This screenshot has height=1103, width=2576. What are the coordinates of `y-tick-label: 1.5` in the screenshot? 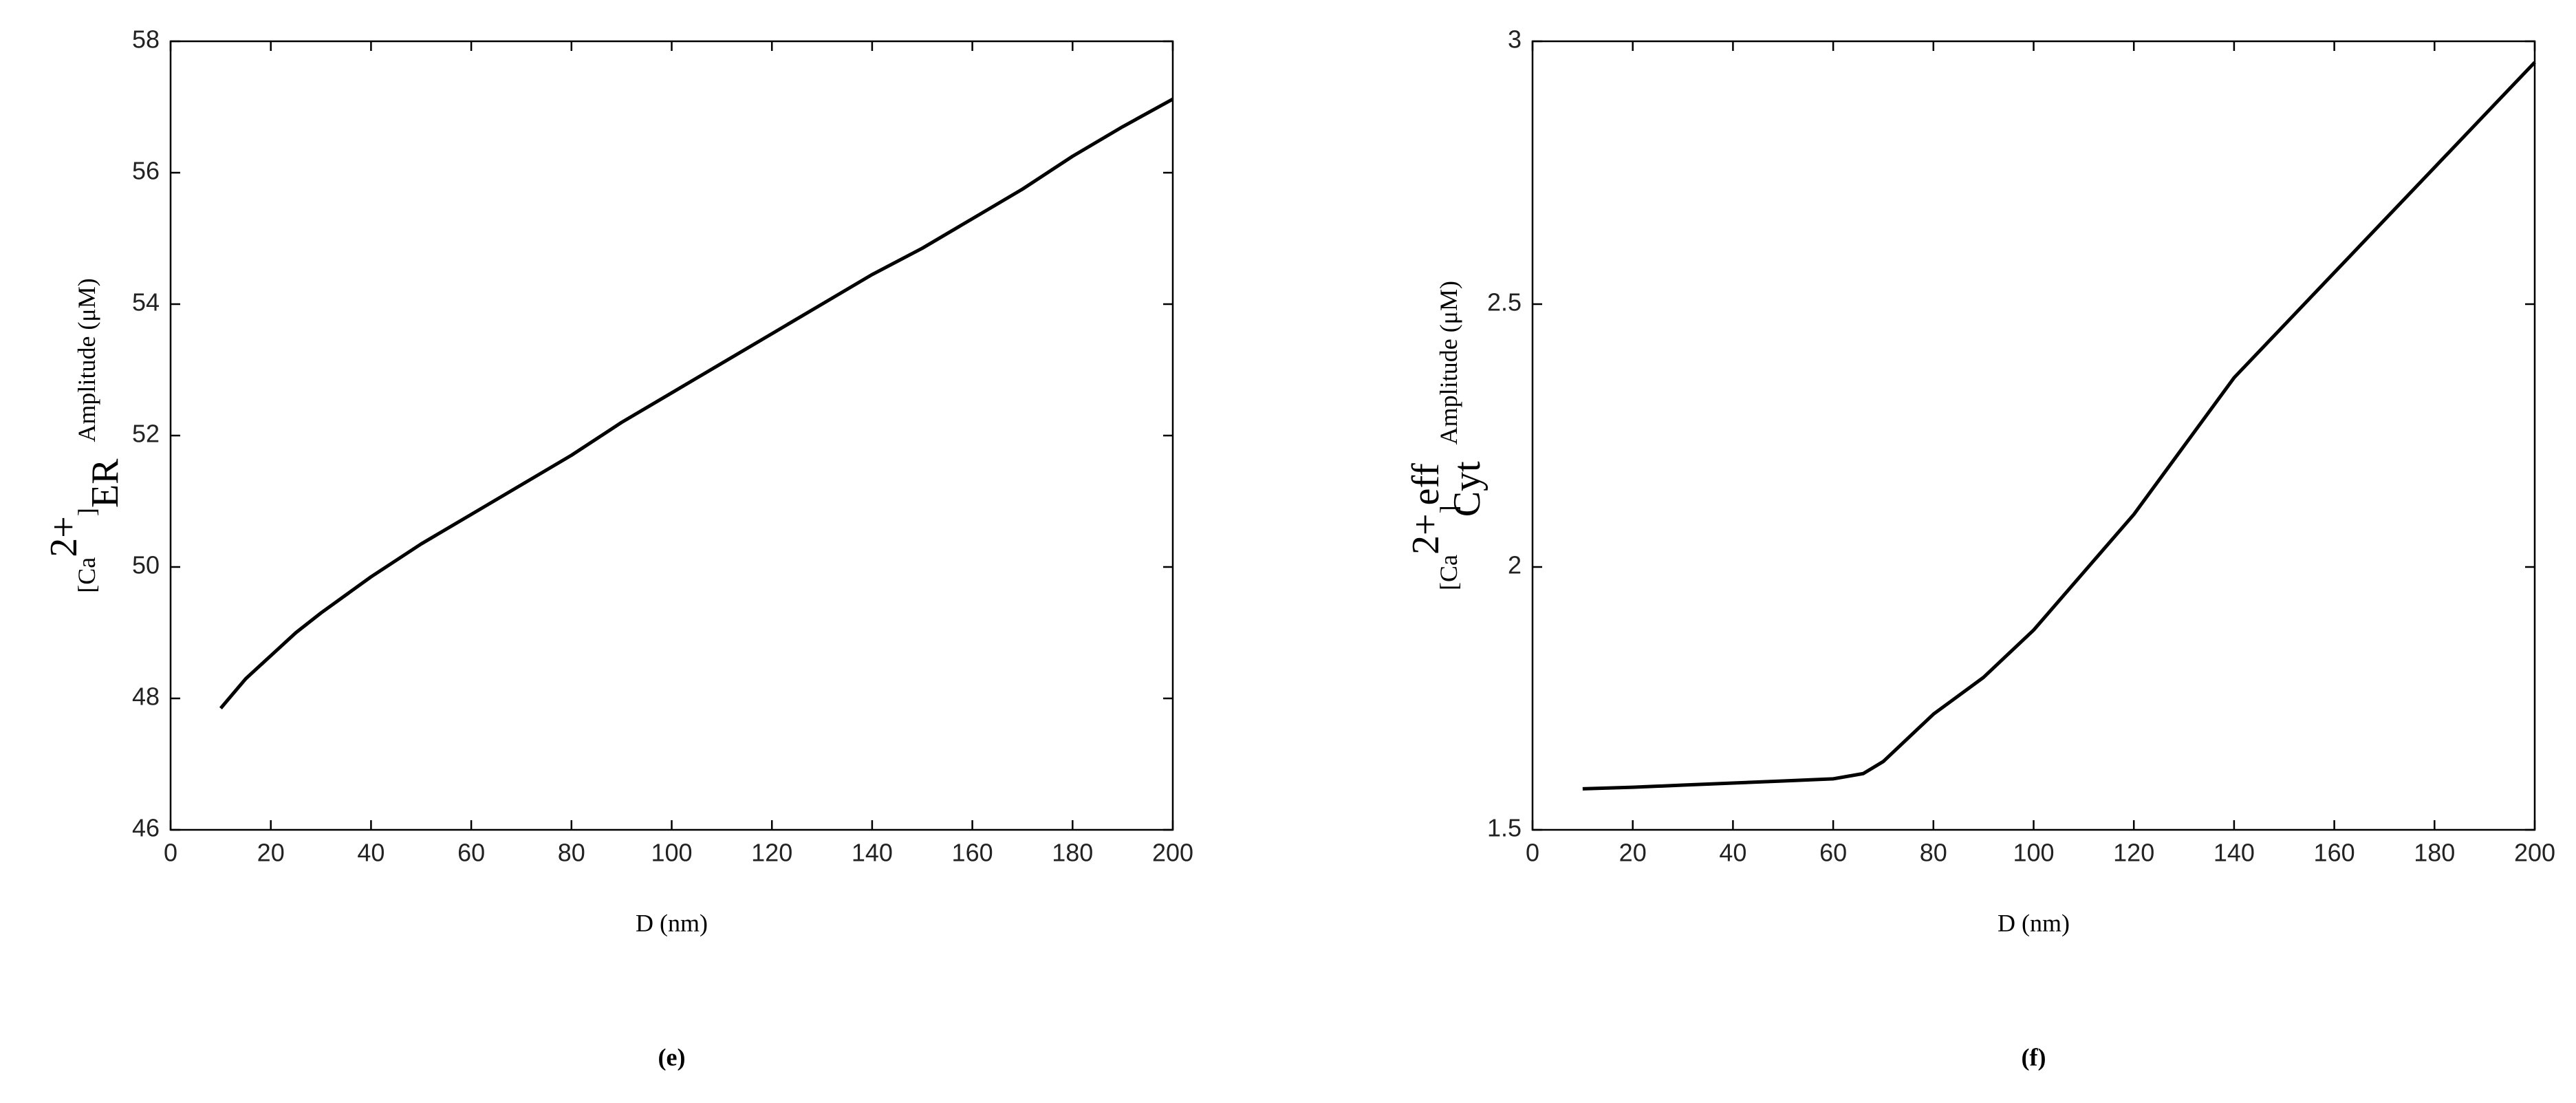 It's located at (1505, 828).